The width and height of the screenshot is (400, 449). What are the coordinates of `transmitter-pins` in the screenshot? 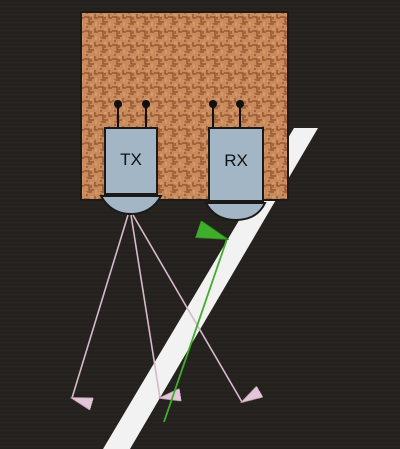 It's located at (132, 114).